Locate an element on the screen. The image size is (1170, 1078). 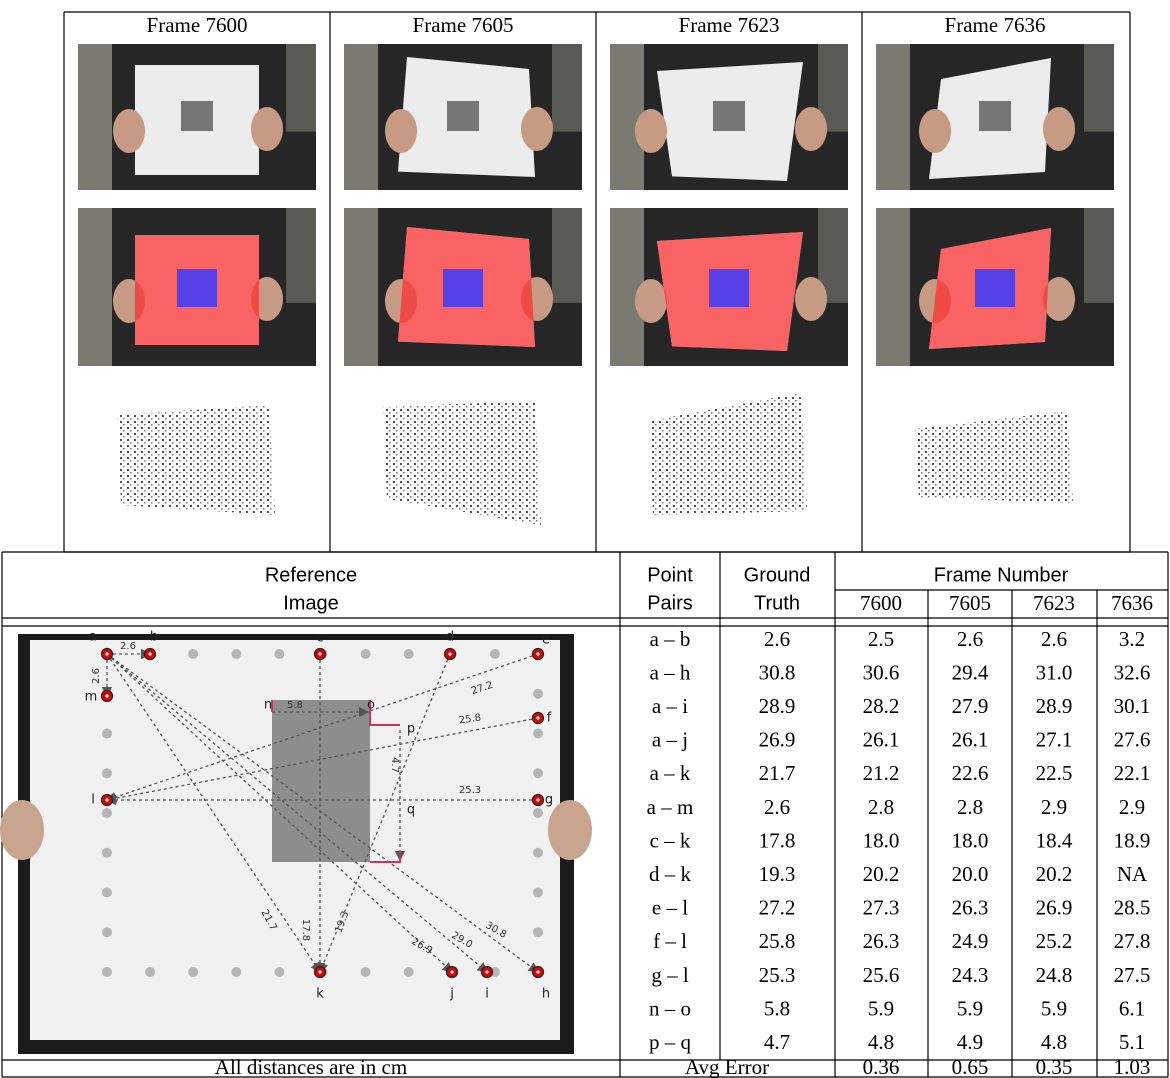
frame-title: Frame 7600 is located at coordinates (197, 25).